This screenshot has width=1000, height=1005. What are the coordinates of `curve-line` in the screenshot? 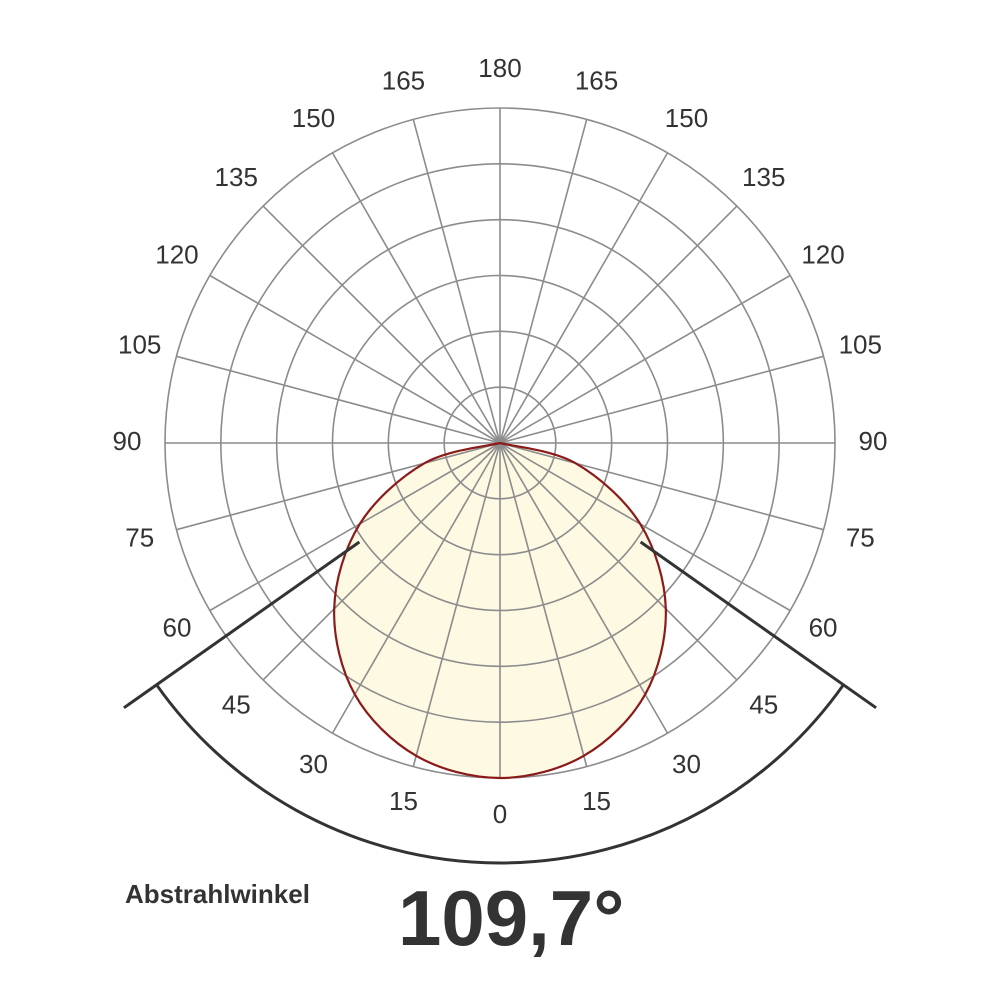 It's located at (500, 610).